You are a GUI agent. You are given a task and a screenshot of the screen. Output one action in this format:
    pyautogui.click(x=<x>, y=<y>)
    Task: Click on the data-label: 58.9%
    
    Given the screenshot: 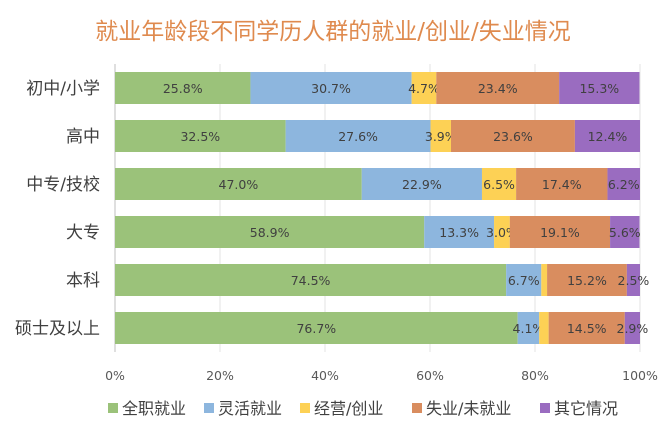 What is the action you would take?
    pyautogui.click(x=270, y=232)
    